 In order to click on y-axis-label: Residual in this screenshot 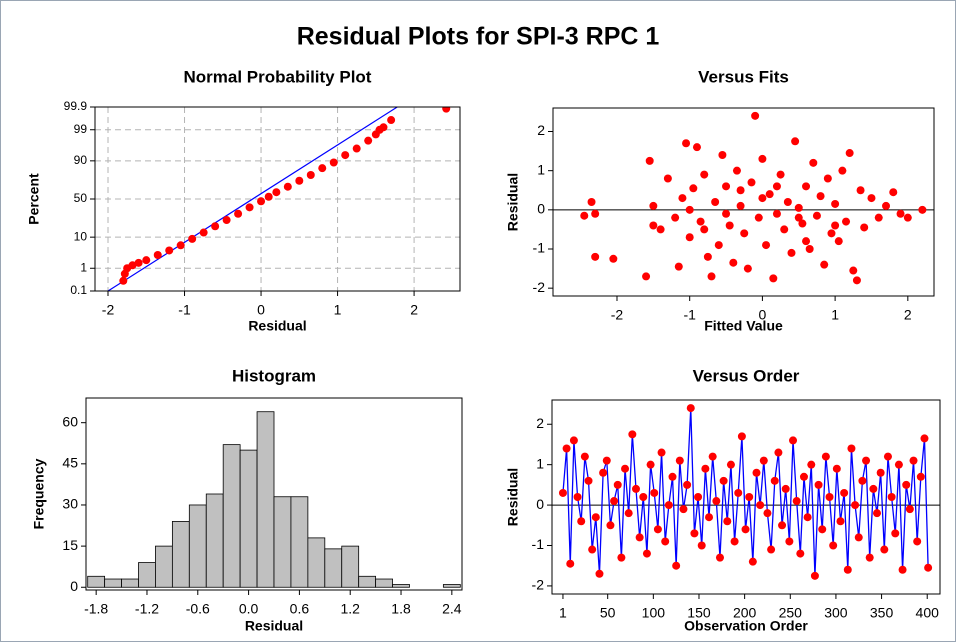, I will do `click(513, 202)`.